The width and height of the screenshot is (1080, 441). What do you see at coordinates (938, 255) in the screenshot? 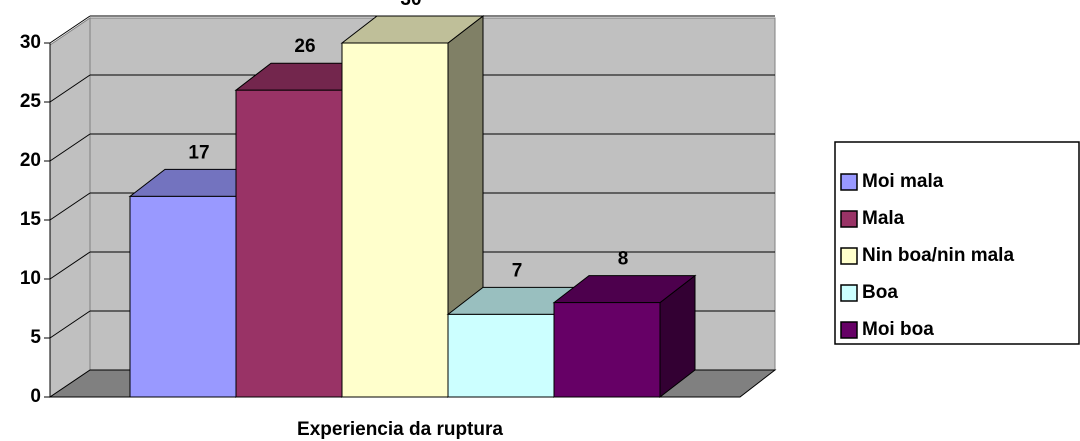
I see `legend-label: Nin boa/nin mala` at bounding box center [938, 255].